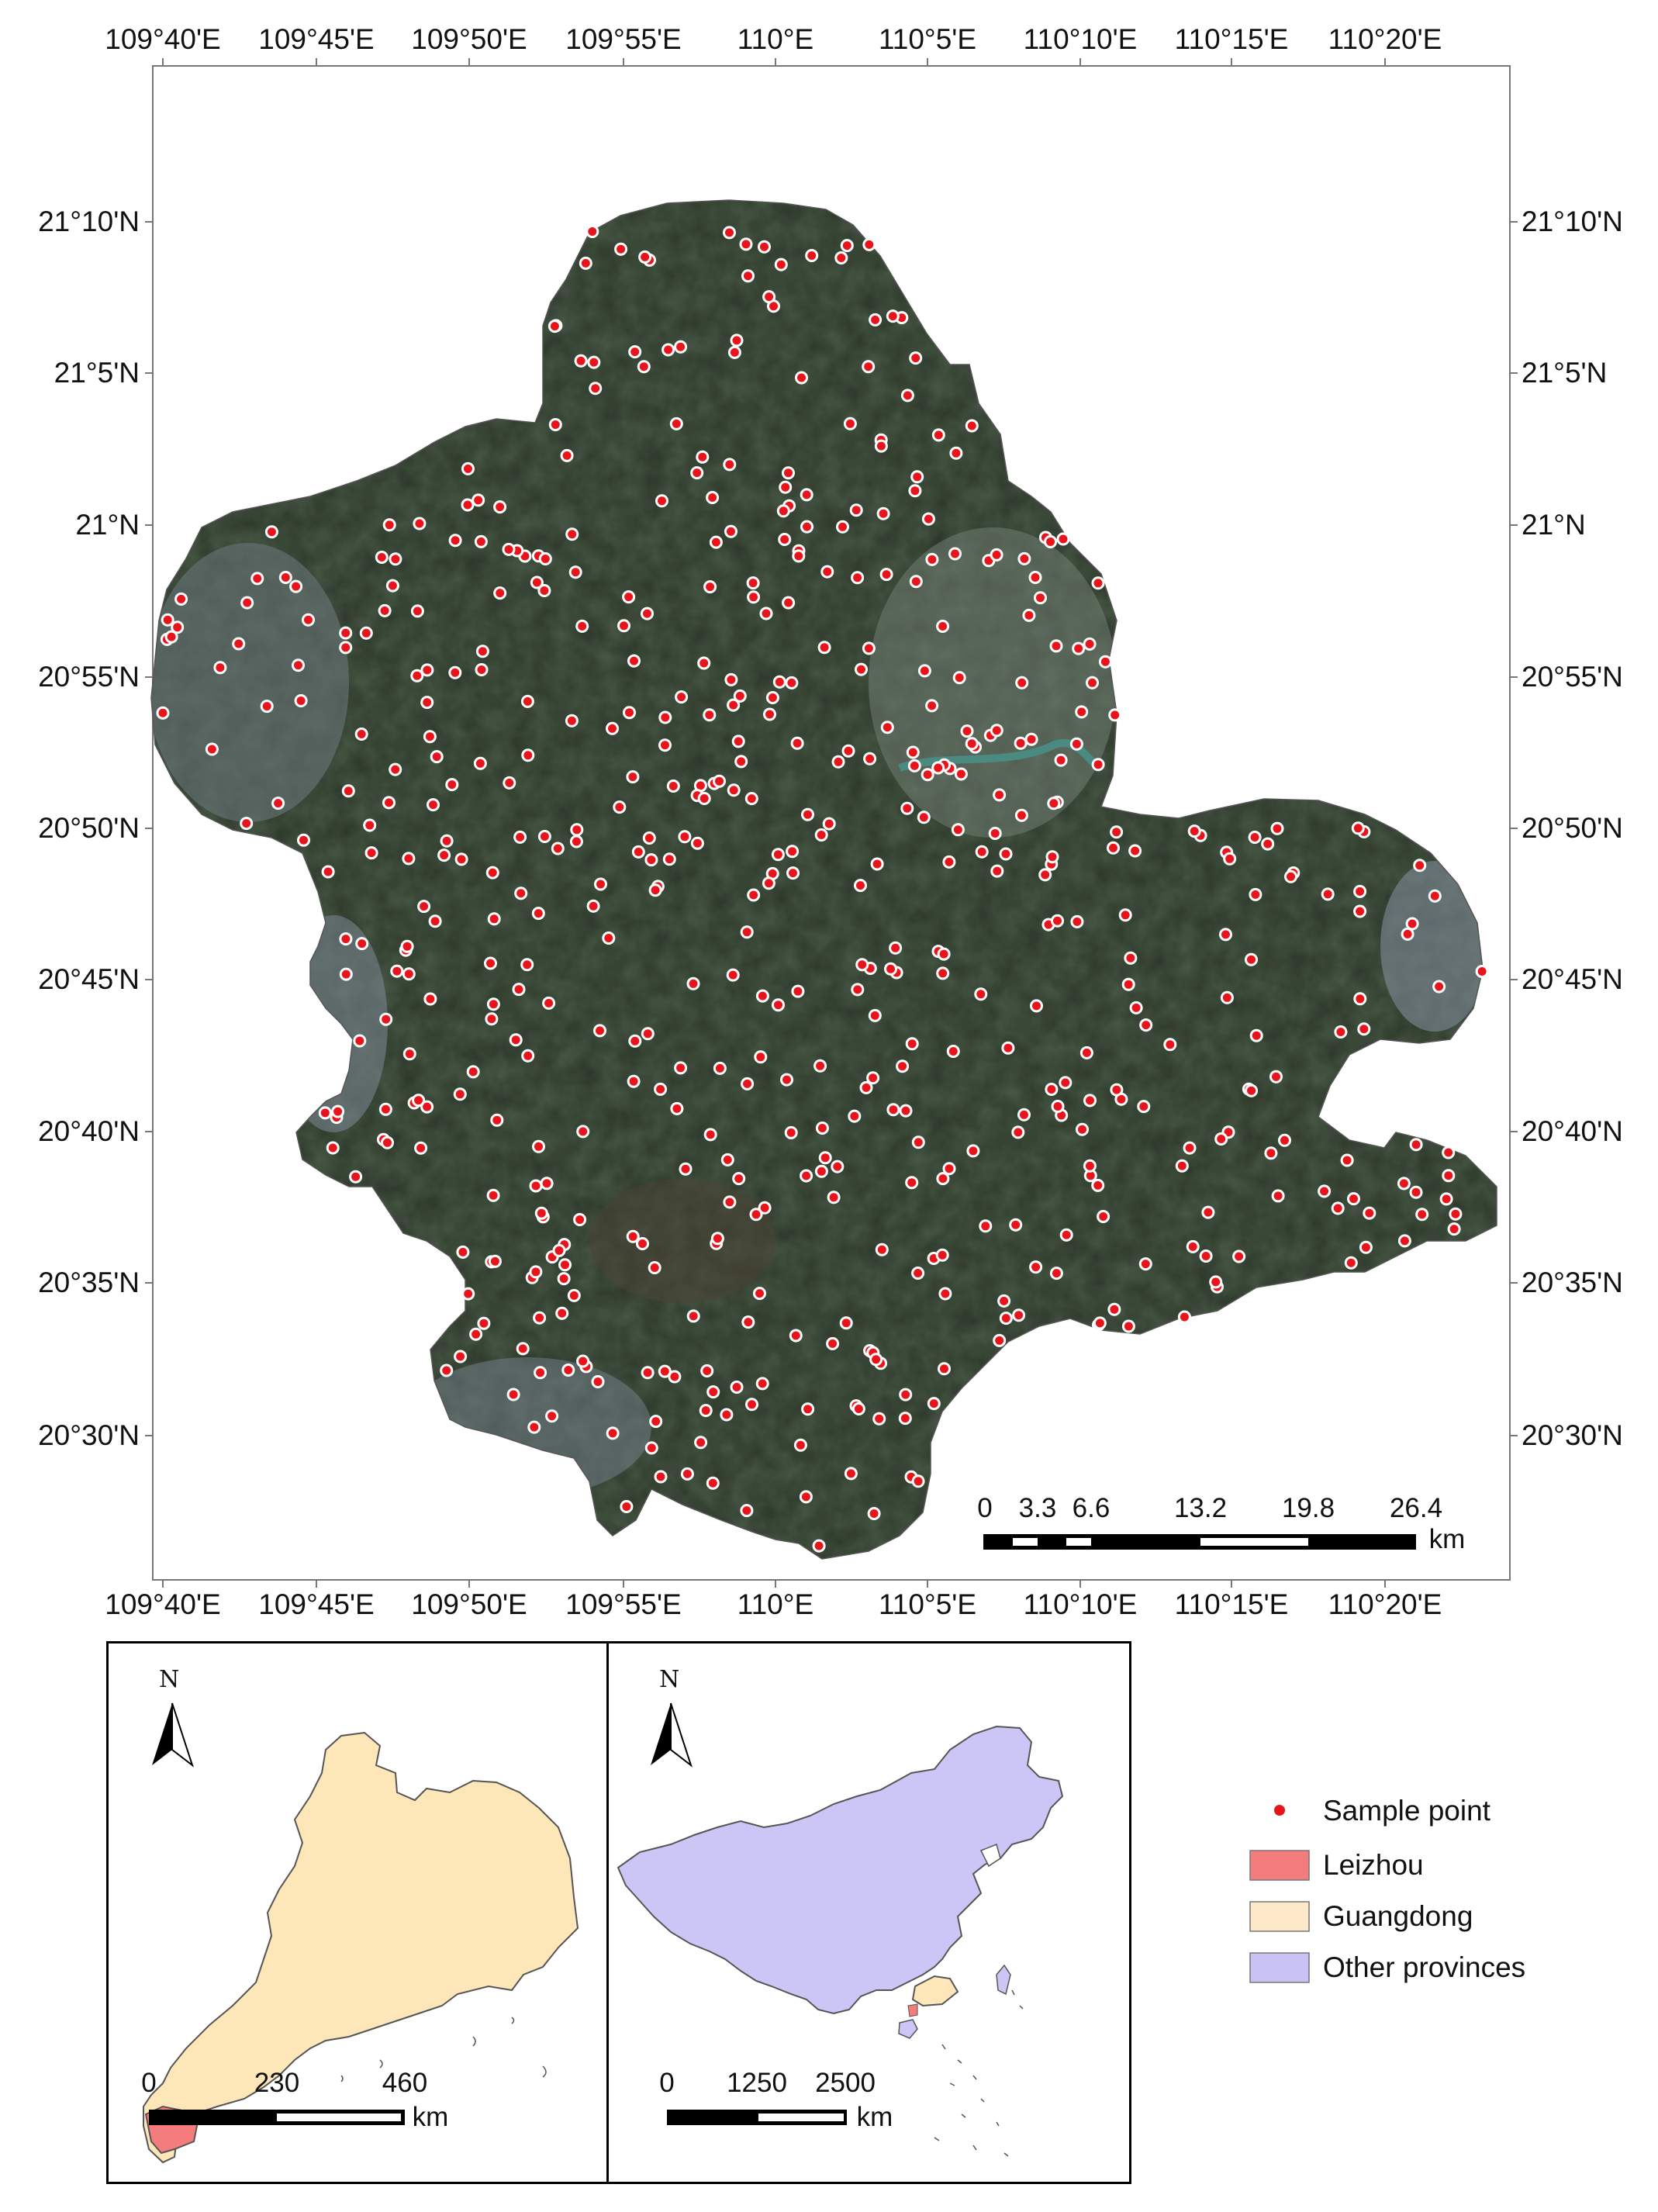 The height and width of the screenshot is (2212, 1658). What do you see at coordinates (1279, 1967) in the screenshot?
I see `legend-other-provinces-swatch` at bounding box center [1279, 1967].